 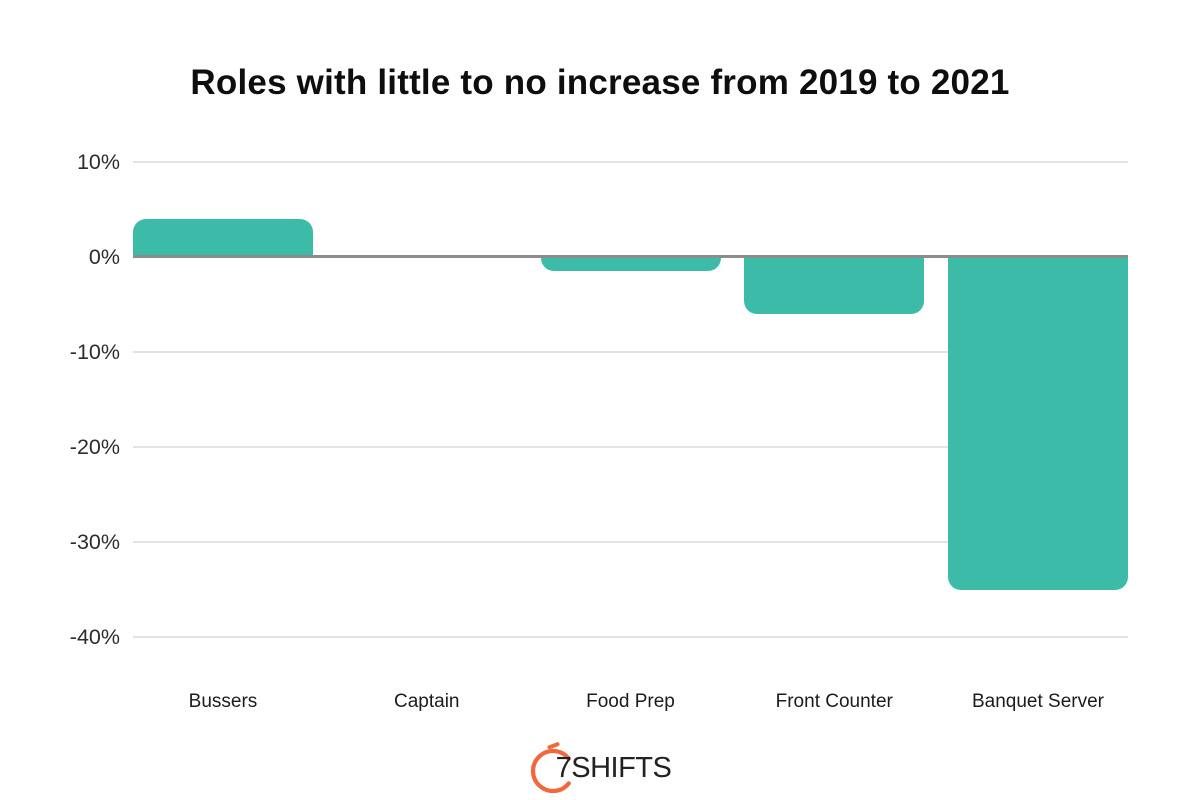 What do you see at coordinates (94, 447) in the screenshot?
I see `y-tick-label--20: -20%` at bounding box center [94, 447].